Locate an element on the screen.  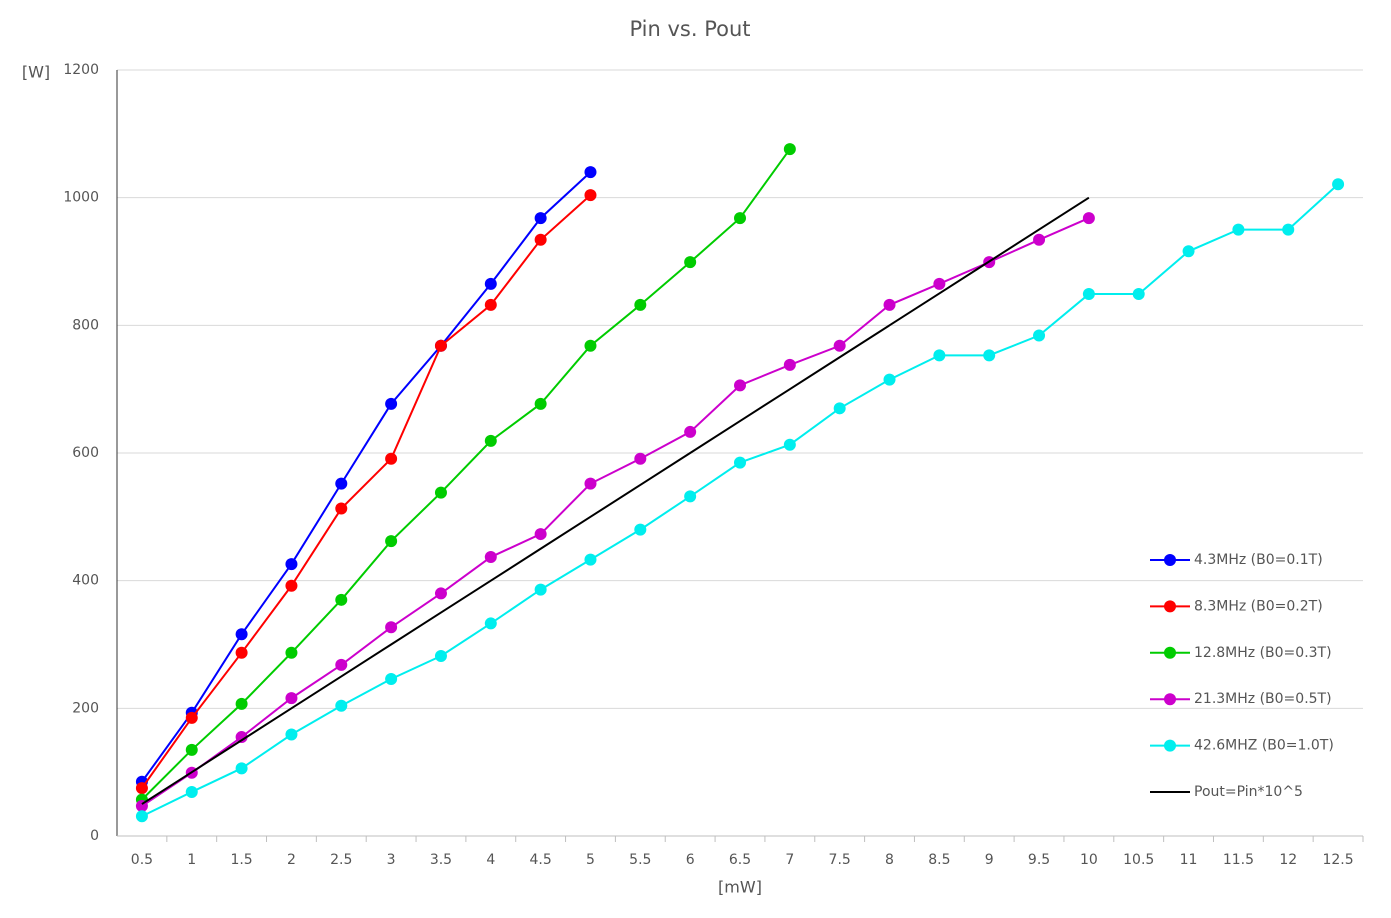
x-tick-label: 6.5 is located at coordinates (740, 860).